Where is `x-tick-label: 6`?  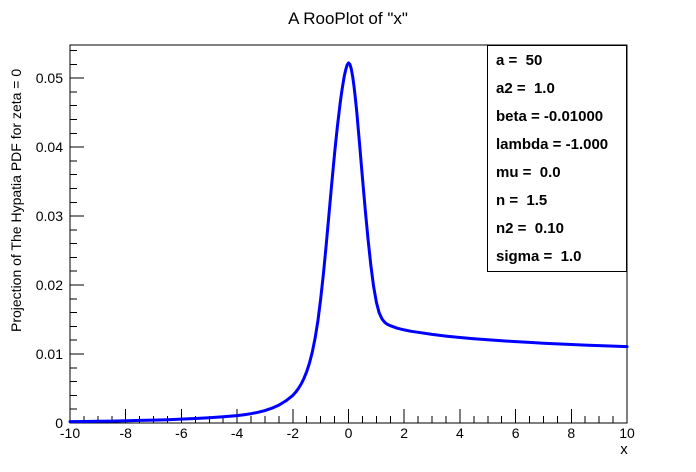
x-tick-label: 6 is located at coordinates (516, 433).